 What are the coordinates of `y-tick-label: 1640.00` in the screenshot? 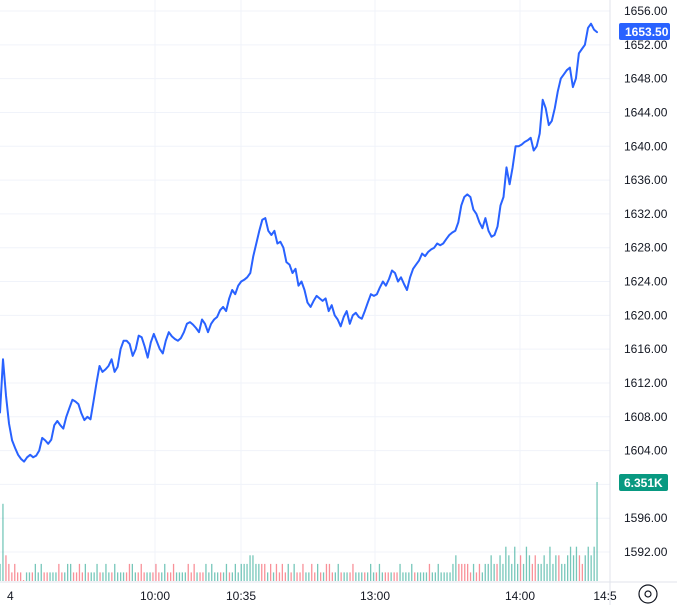 It's located at (646, 146).